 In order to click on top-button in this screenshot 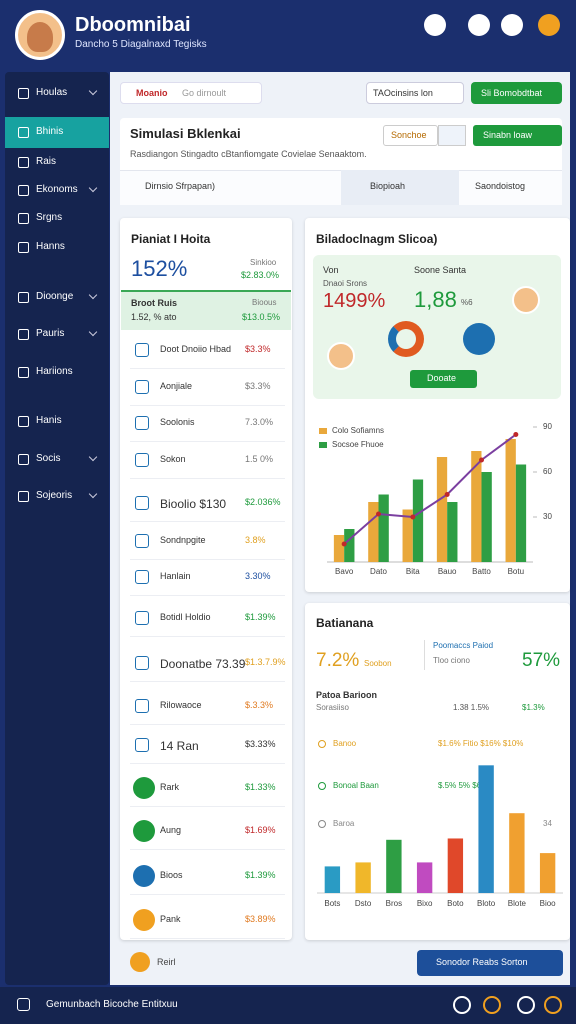, I will do `click(516, 93)`.